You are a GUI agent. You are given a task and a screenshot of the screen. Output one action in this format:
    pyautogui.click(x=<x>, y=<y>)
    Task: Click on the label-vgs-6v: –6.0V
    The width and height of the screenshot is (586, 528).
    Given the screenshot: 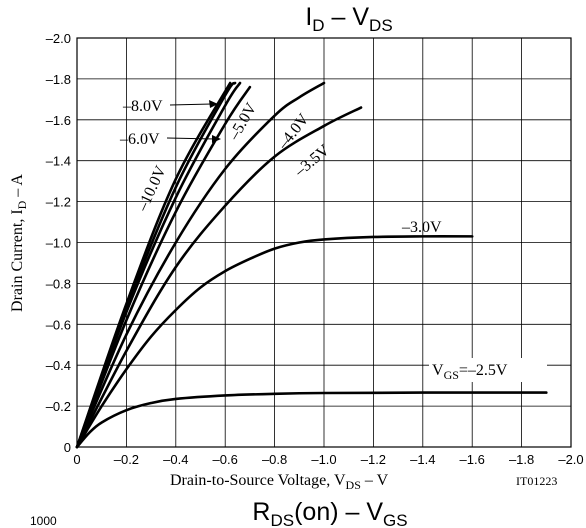 What is the action you would take?
    pyautogui.click(x=139, y=139)
    